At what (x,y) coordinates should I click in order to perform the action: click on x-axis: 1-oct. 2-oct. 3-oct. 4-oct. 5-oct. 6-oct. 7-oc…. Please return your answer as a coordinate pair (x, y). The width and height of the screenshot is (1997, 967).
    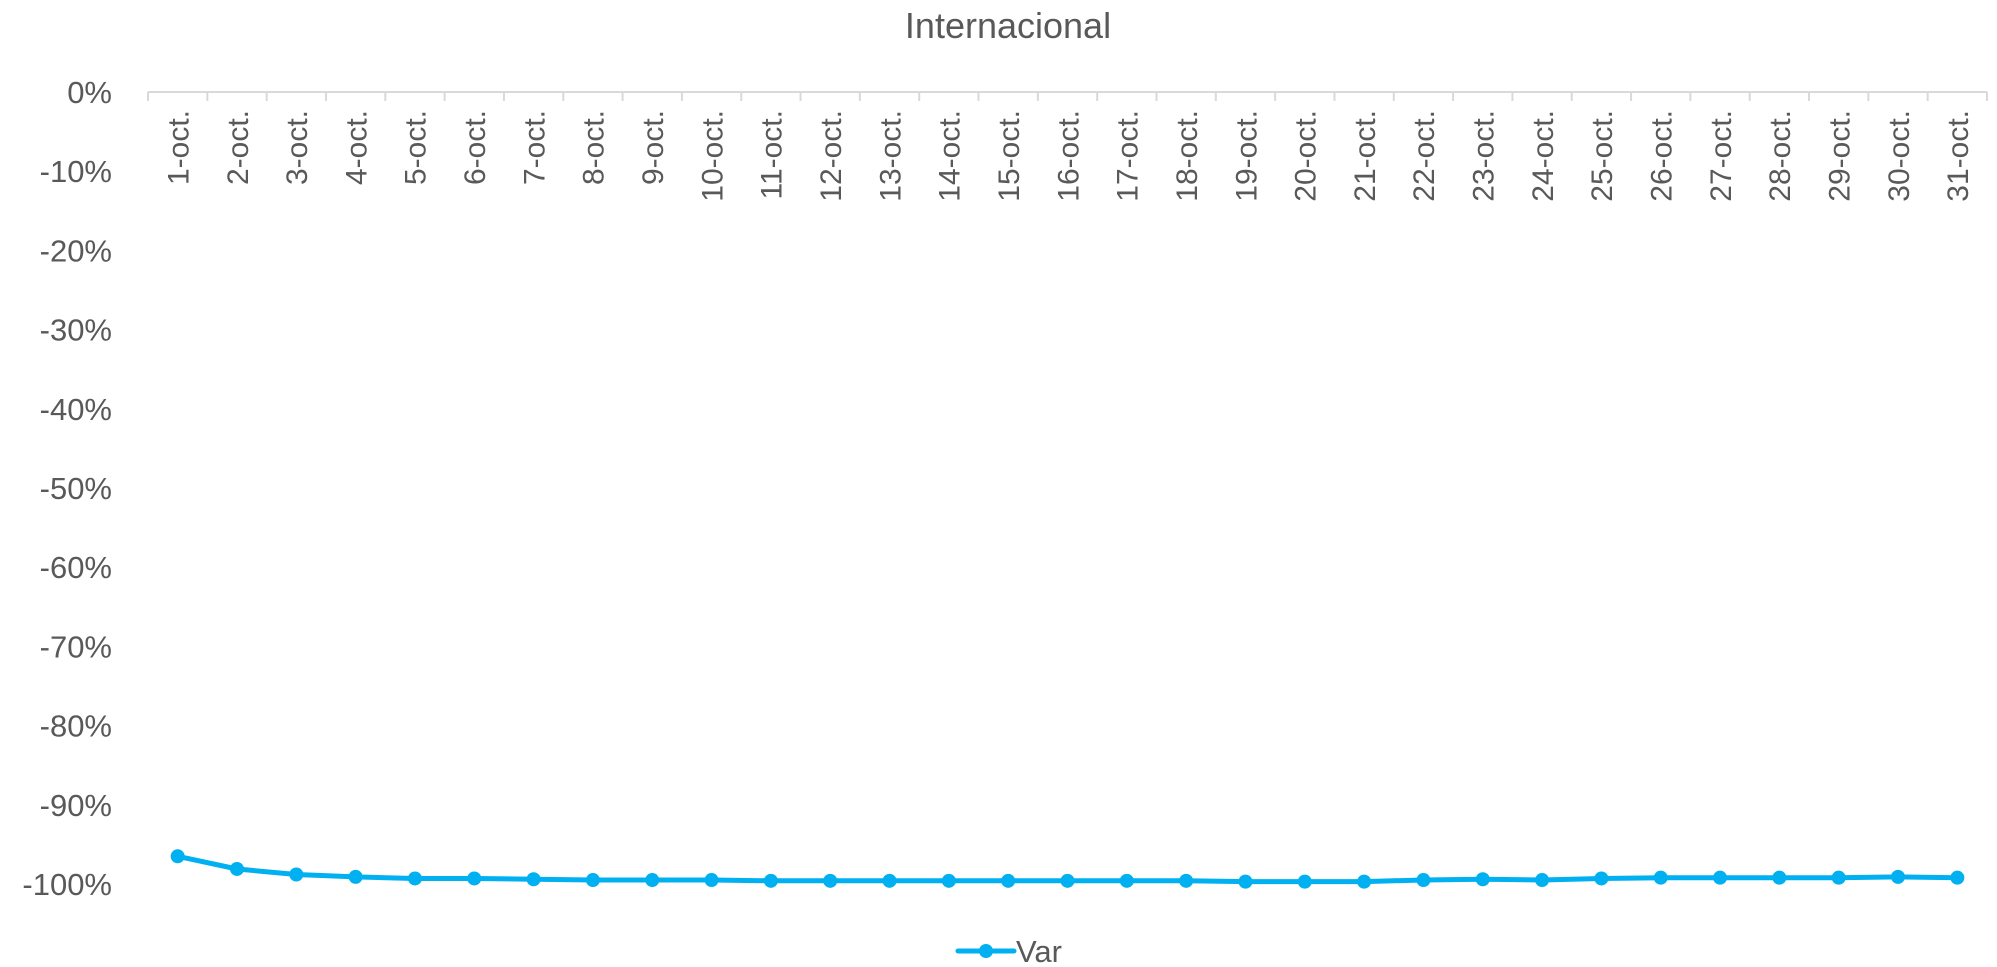
    Looking at the image, I should click on (1067, 146).